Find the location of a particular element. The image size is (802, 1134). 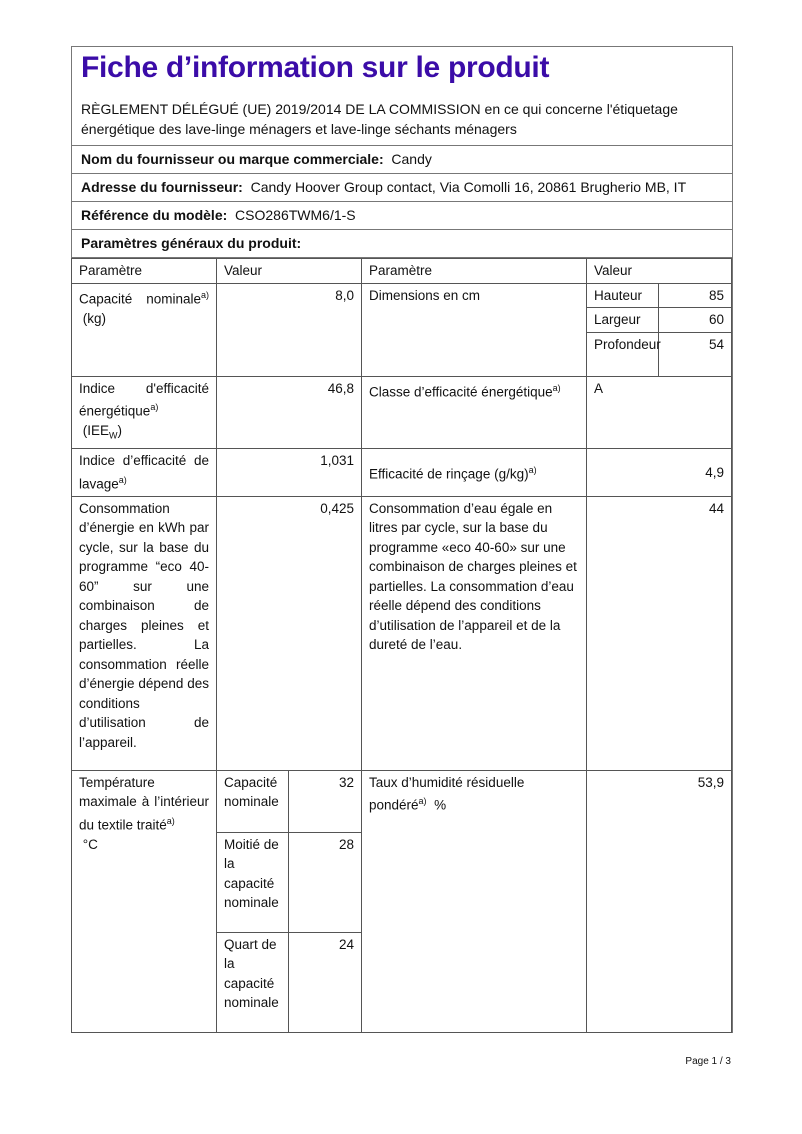

general-label: Paramètres généraux du produit: is located at coordinates (191, 243).